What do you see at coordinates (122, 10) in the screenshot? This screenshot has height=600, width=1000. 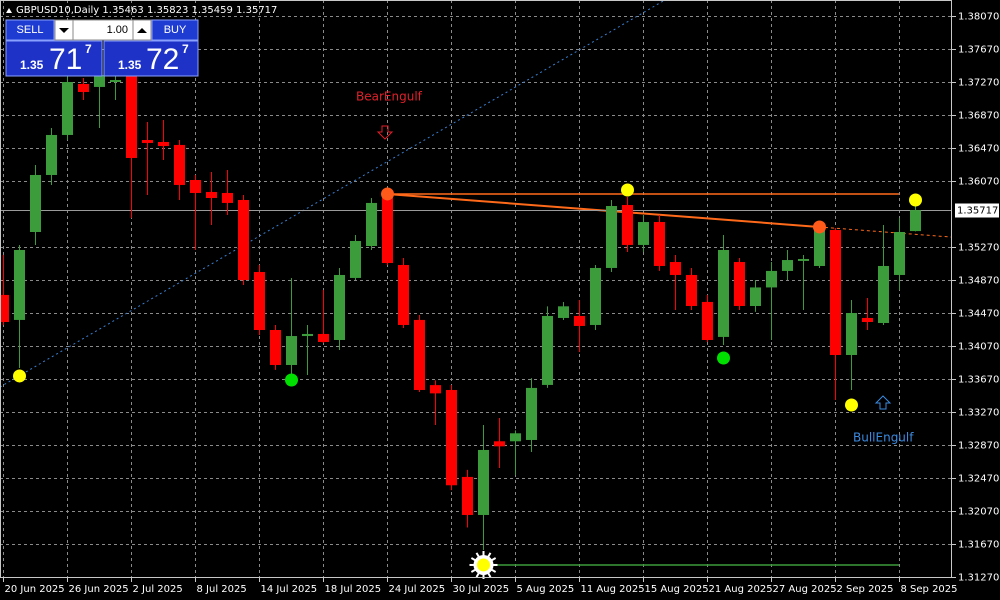 I see `ohlc-open: 1.35463` at bounding box center [122, 10].